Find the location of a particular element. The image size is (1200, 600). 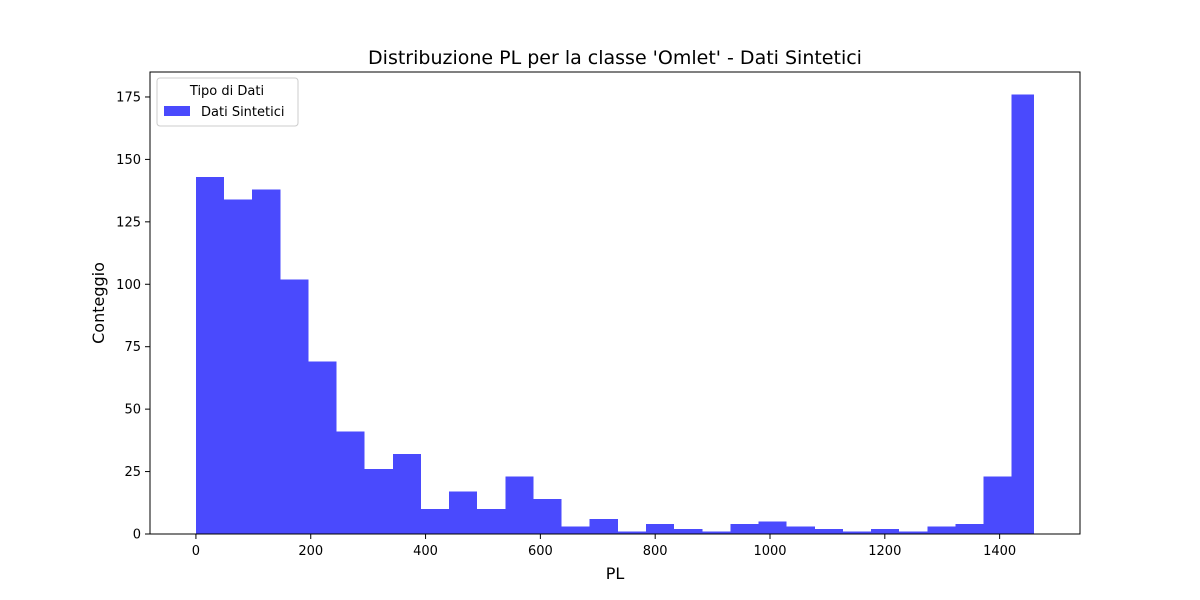

legend-series-label: Dati Sintetici is located at coordinates (242, 112).